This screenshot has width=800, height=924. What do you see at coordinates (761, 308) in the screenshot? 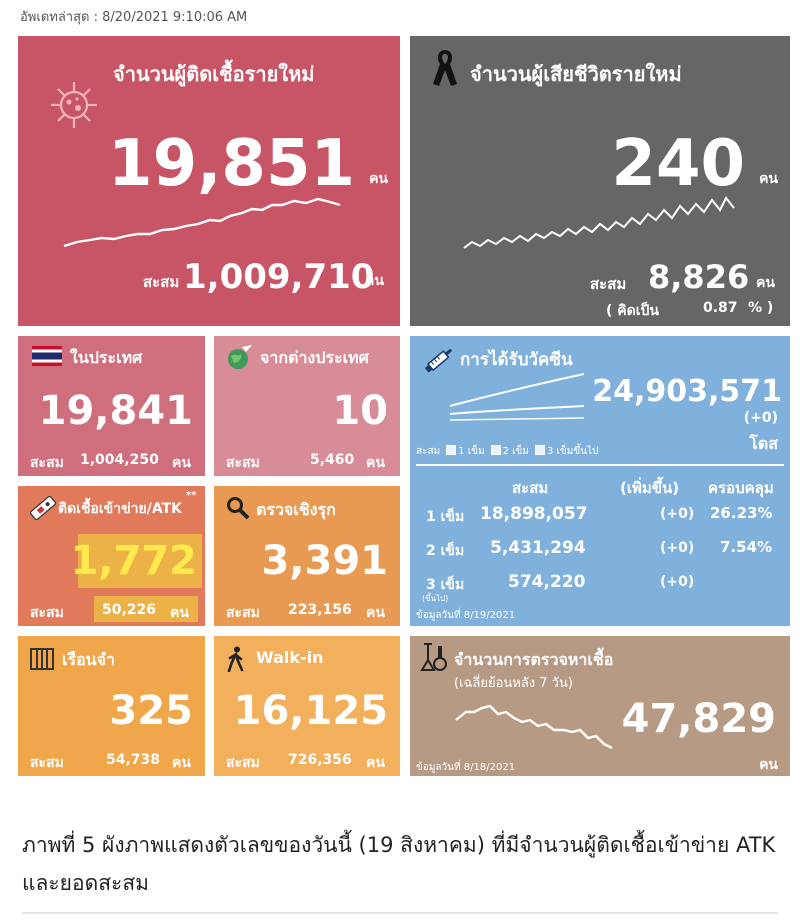
I see `deaths-pct-close: % )` at bounding box center [761, 308].